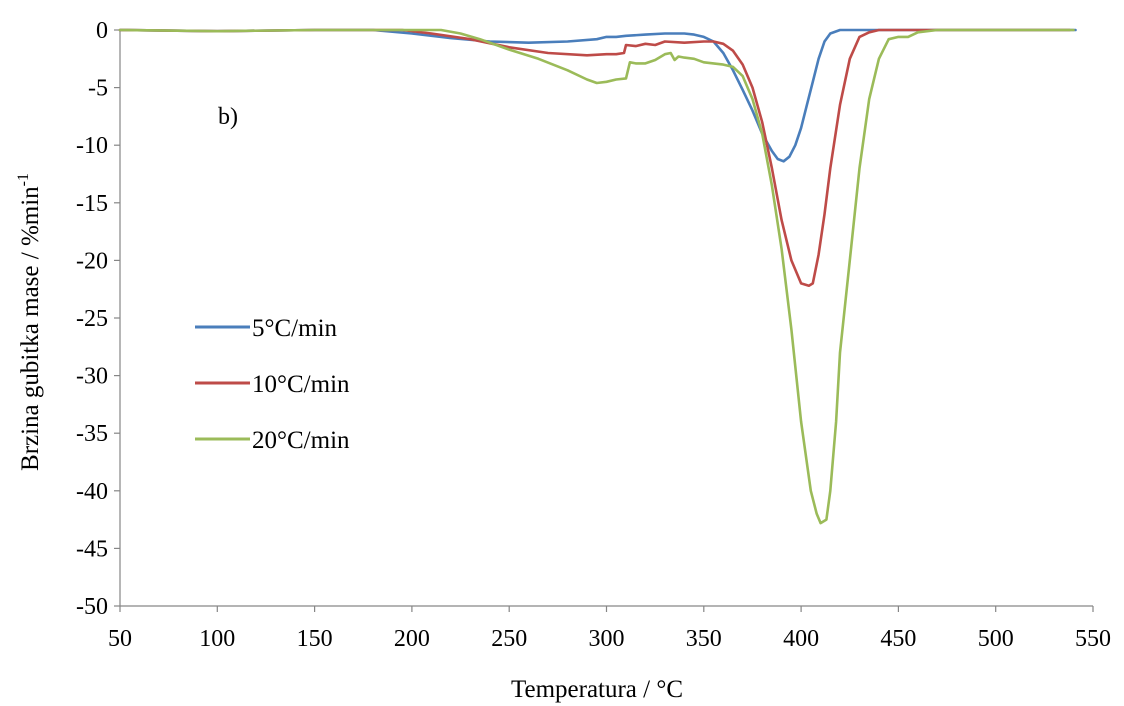  I want to click on x-tick-label: 550, so click(1093, 639).